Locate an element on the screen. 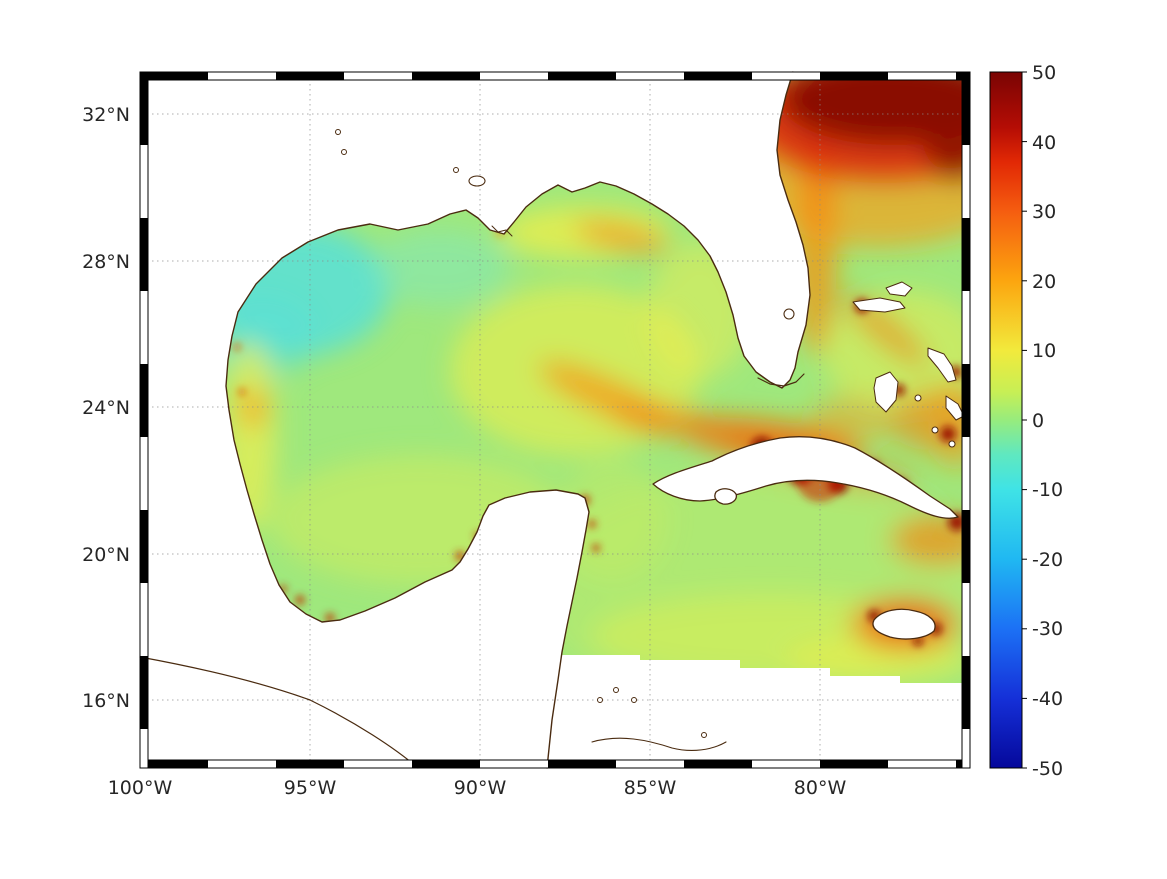 The height and width of the screenshot is (879, 1167). island-eleuthera is located at coordinates (942, 365).